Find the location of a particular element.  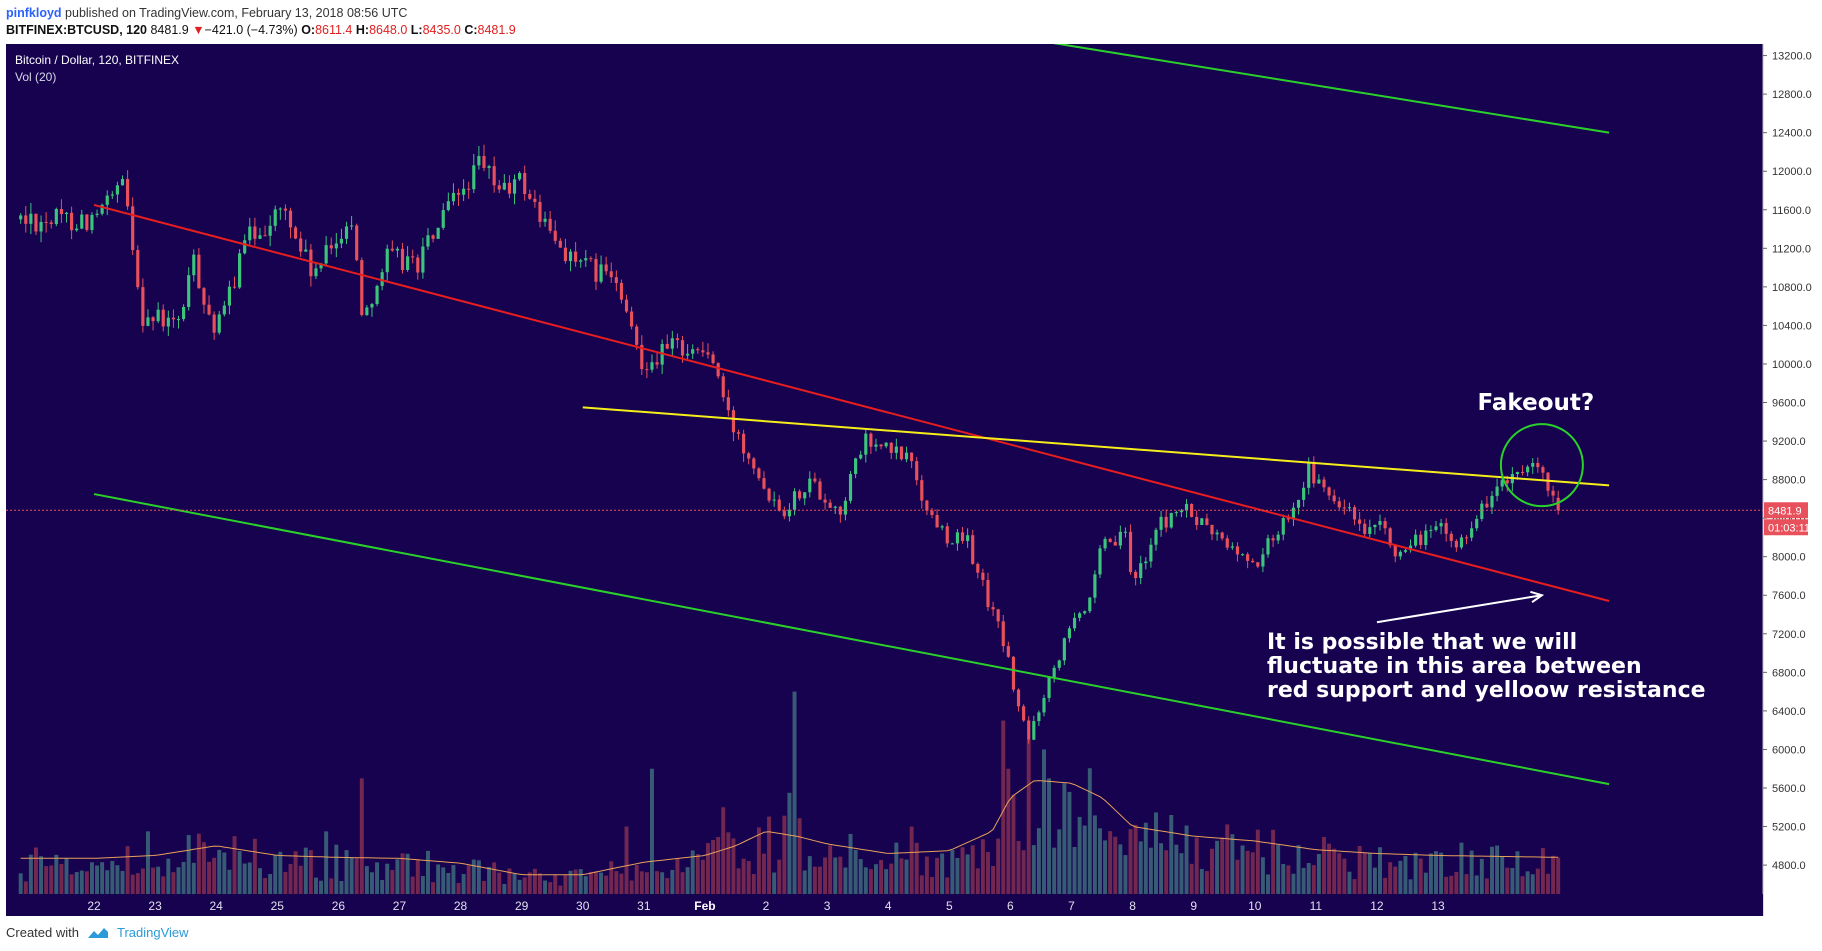

x-tick-label: 29 is located at coordinates (522, 906).